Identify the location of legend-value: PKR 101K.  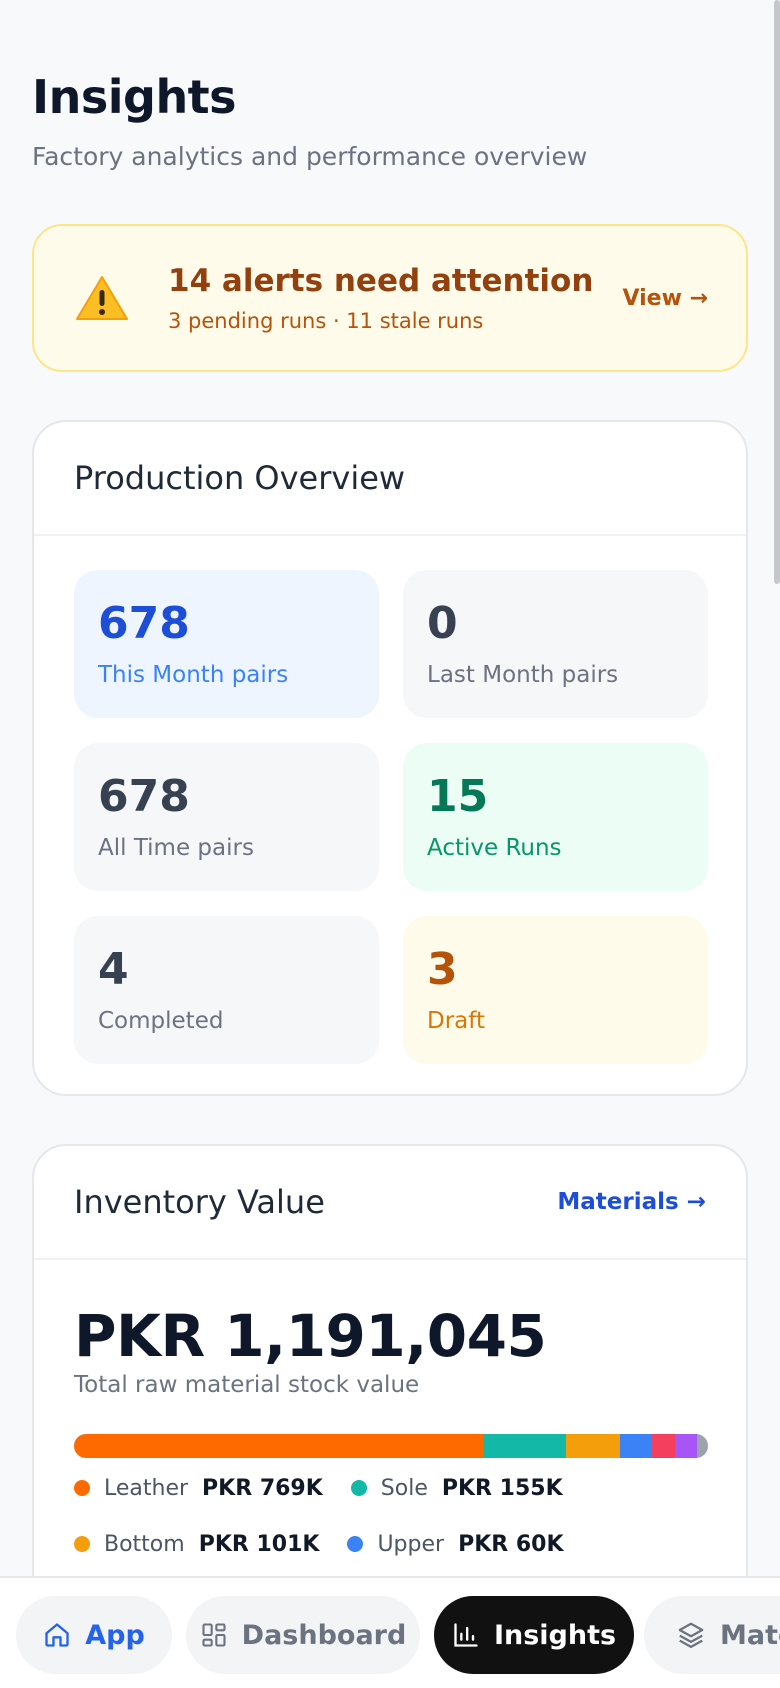
(259, 1544).